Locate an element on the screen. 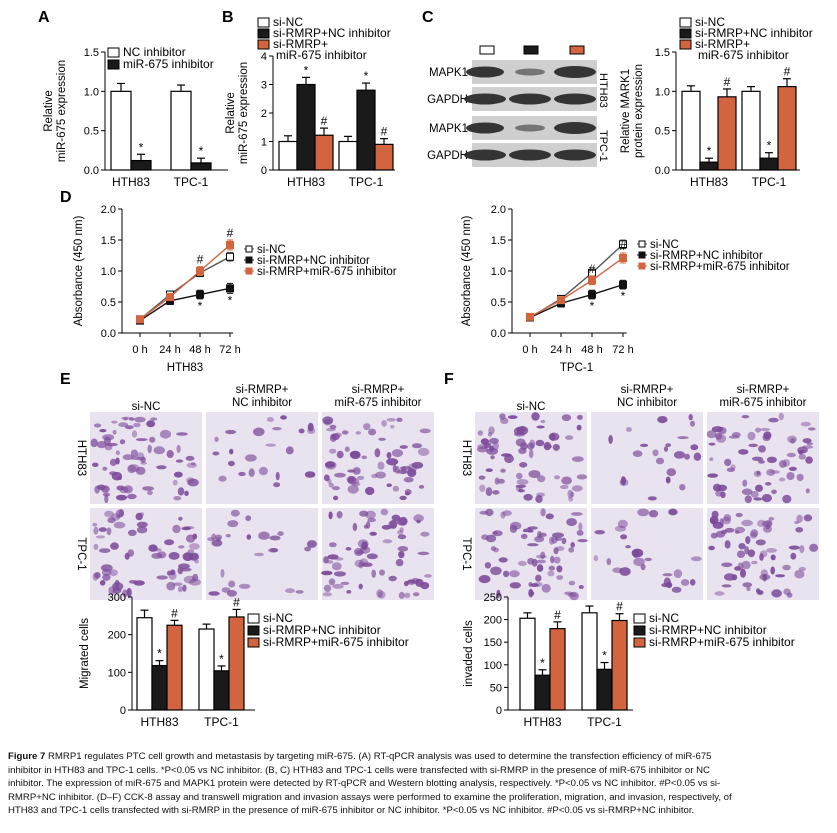 The image size is (837, 833). y-axis-label: Relative is located at coordinates (231, 113).